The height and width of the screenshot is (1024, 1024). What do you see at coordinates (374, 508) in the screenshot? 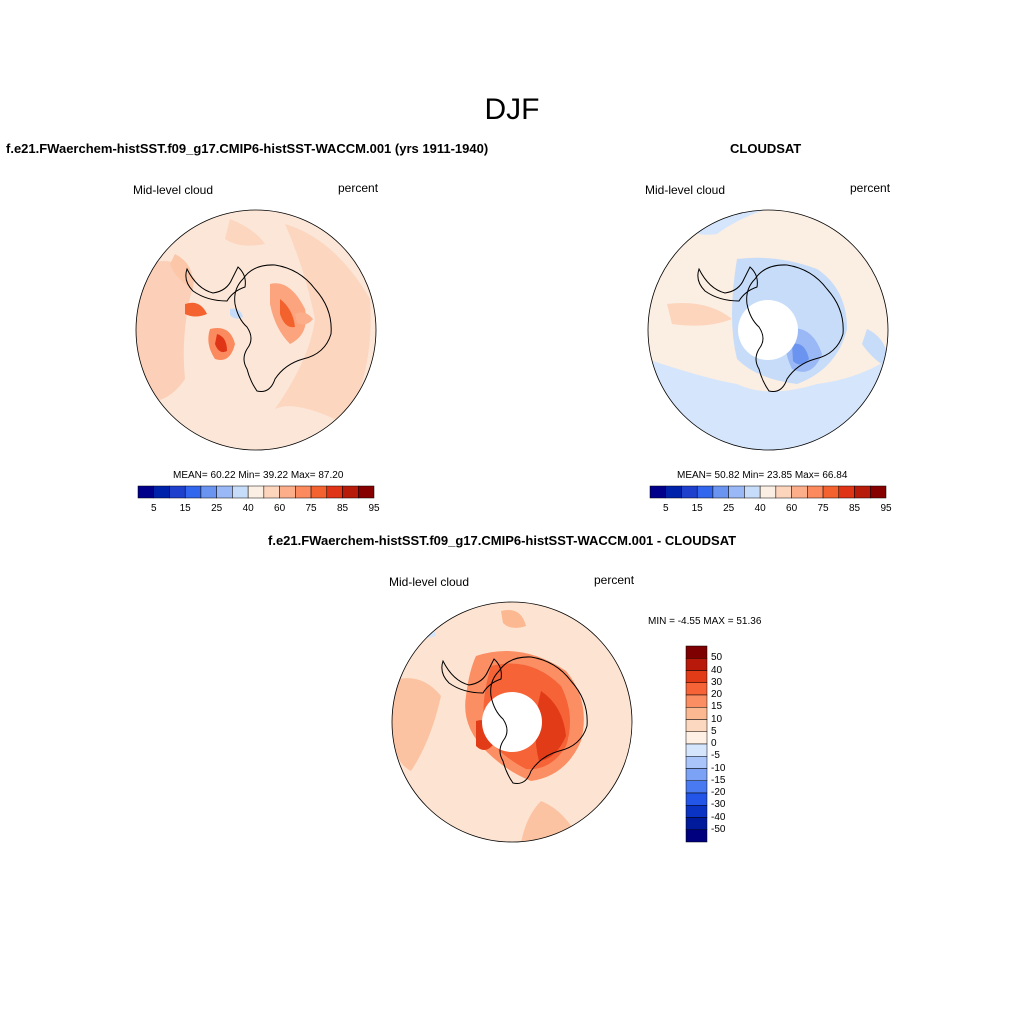
I see `model-colorbar-label: 95` at bounding box center [374, 508].